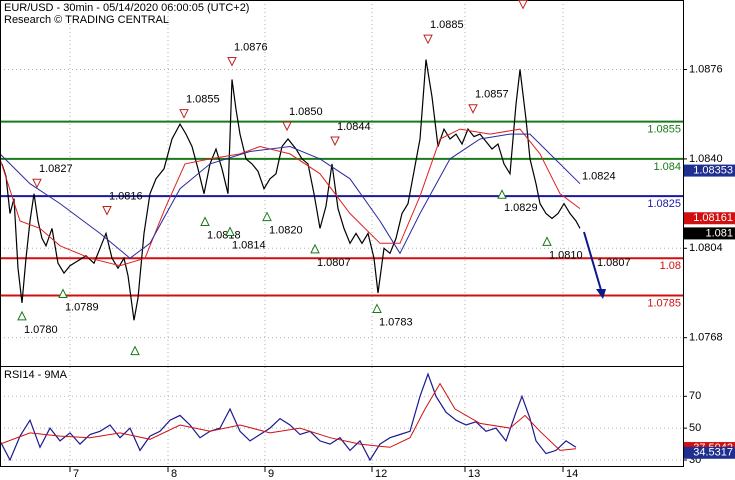 This screenshot has height=480, width=735. Describe the element at coordinates (249, 245) in the screenshot. I see `swing-label: 1.0814` at that location.